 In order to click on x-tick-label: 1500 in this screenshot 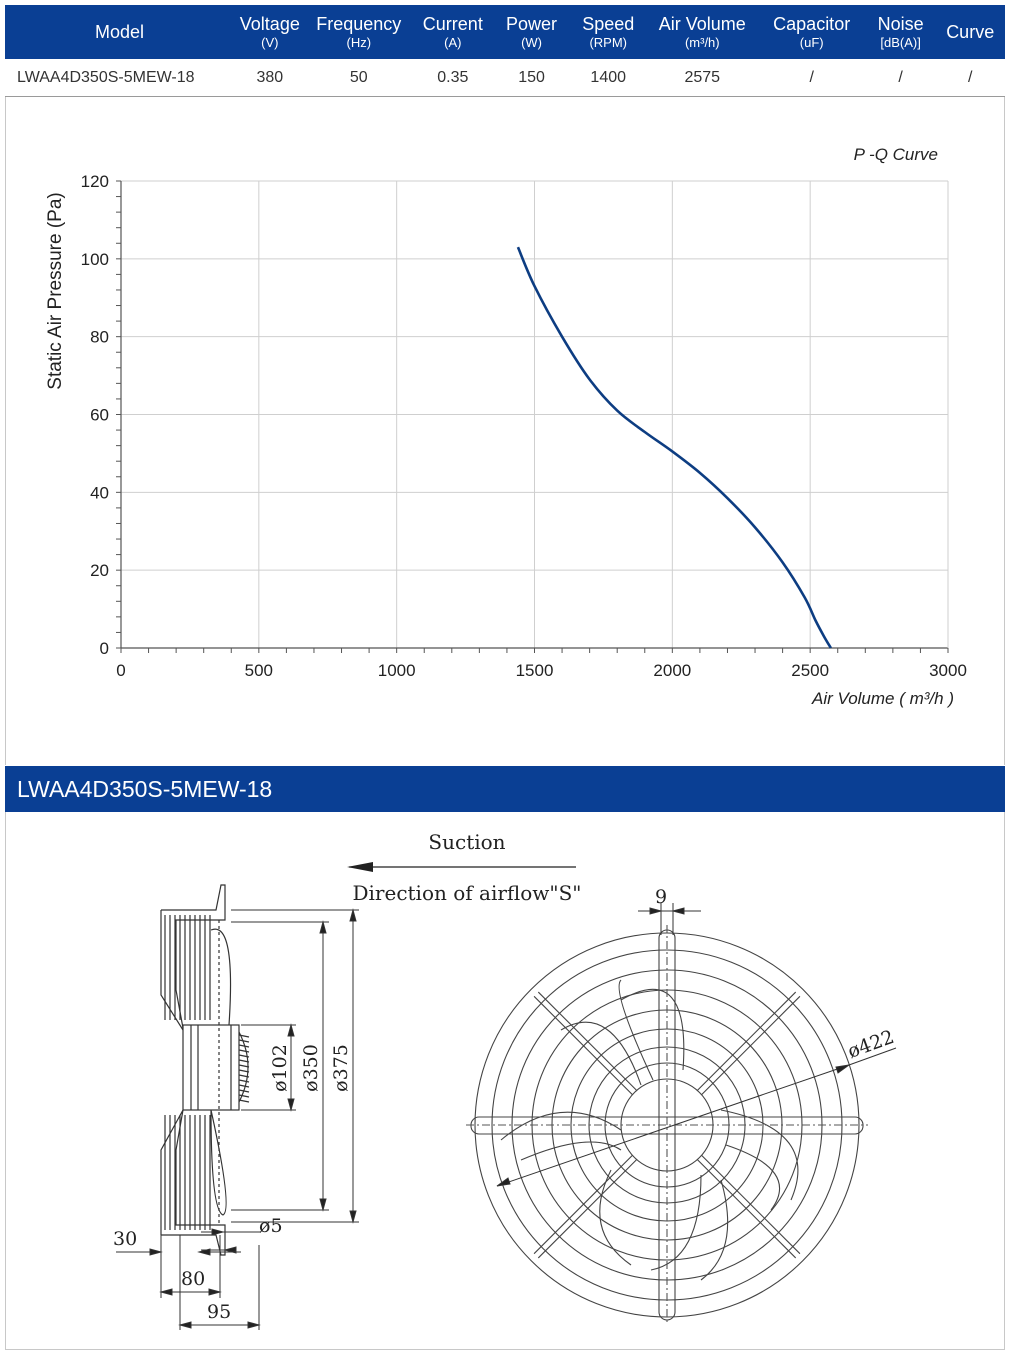, I will do `click(535, 670)`.